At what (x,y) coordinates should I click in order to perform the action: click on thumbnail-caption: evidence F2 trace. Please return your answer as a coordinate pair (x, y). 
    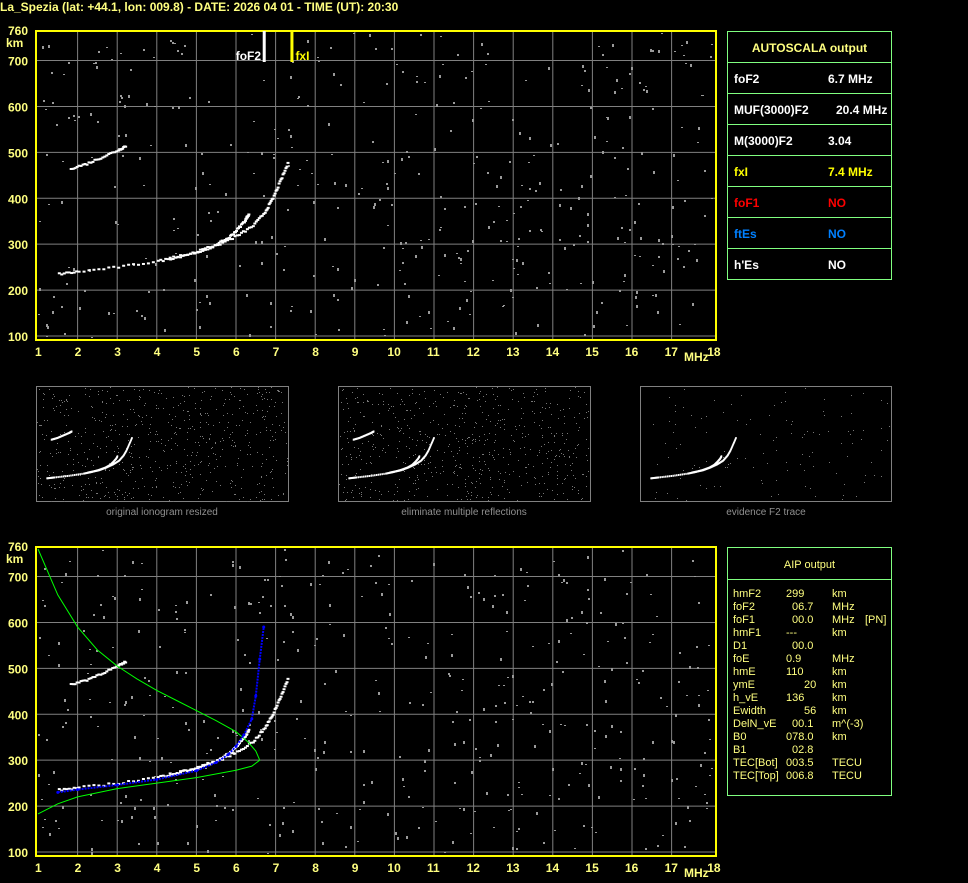
    Looking at the image, I should click on (766, 512).